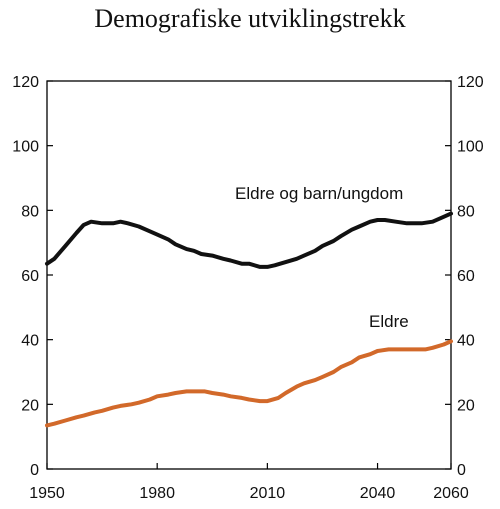 The width and height of the screenshot is (500, 509). What do you see at coordinates (30, 276) in the screenshot?
I see `y-tick-label-left: 60` at bounding box center [30, 276].